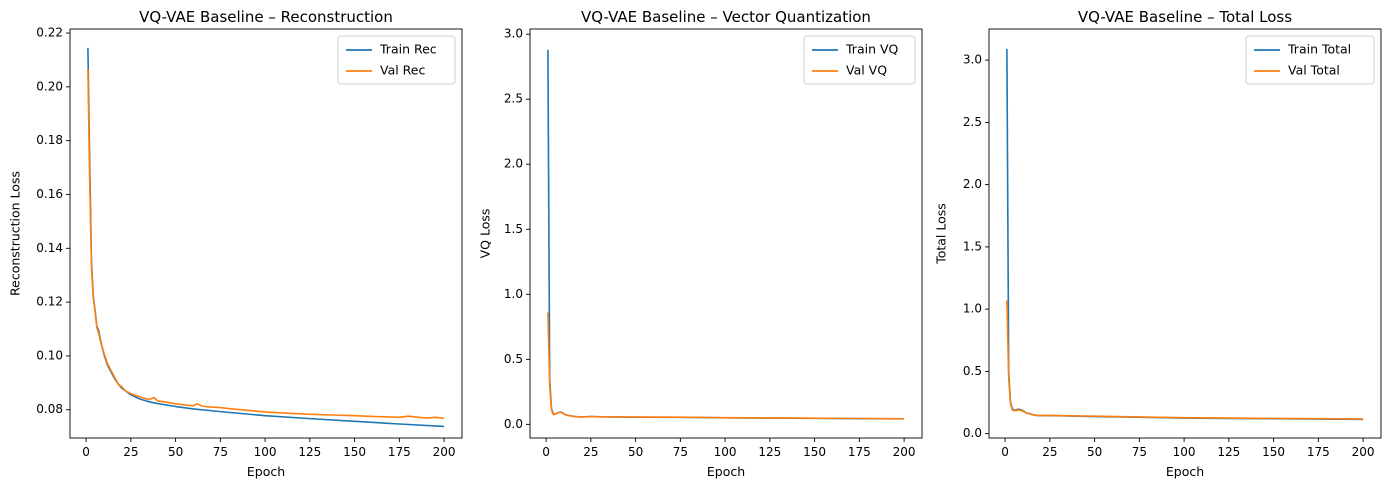  I want to click on legend-label-val: Val Total, so click(1314, 70).